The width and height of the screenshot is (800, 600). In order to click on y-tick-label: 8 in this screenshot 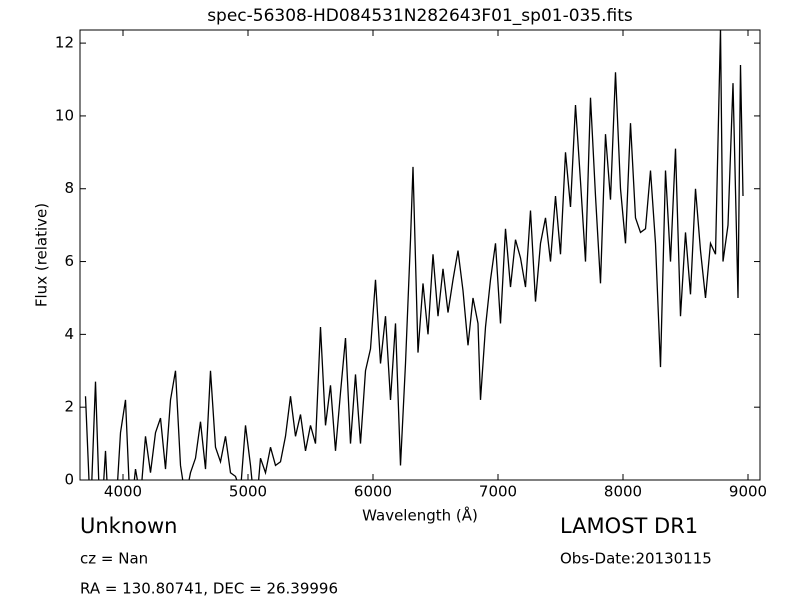, I will do `click(69, 188)`.